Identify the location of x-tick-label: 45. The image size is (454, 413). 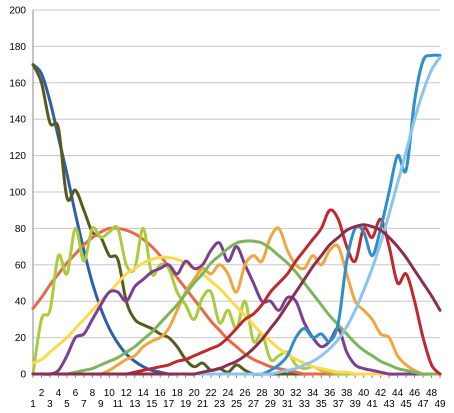
(407, 404).